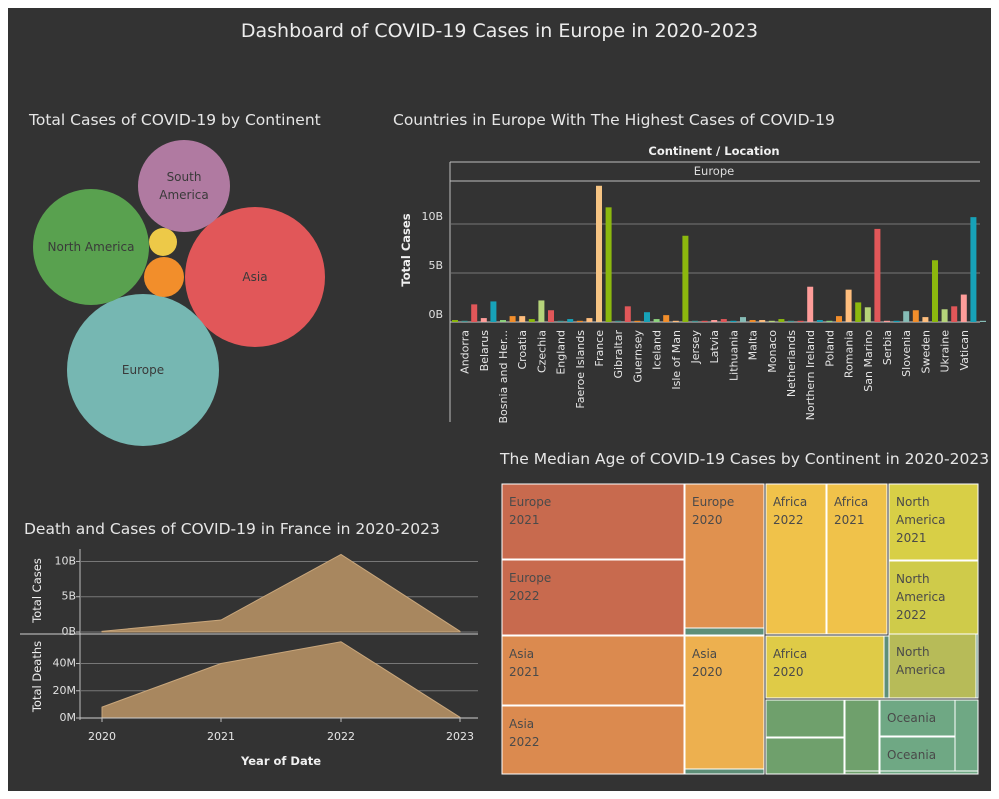  What do you see at coordinates (530, 511) in the screenshot?
I see `treemap-cell-label: Europe 2021` at bounding box center [530, 511].